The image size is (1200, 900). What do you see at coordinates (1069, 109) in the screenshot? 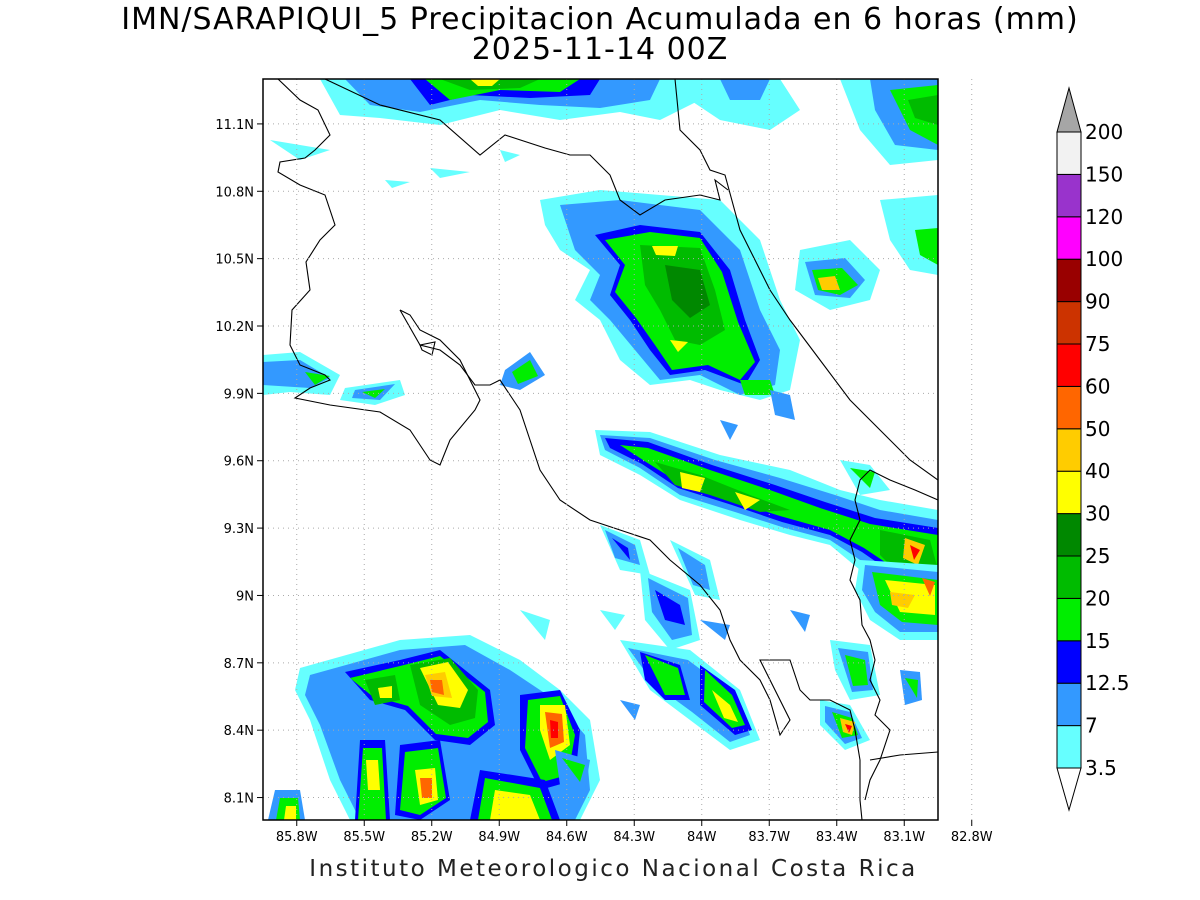
I see `colorbar-max-triangle` at bounding box center [1069, 109].